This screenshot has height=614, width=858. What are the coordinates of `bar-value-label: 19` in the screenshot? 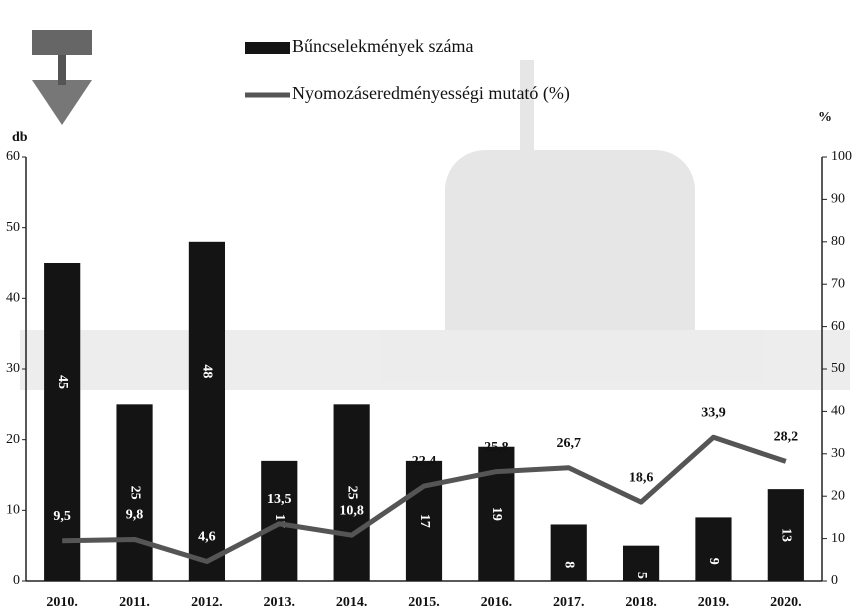 It's located at (496, 514).